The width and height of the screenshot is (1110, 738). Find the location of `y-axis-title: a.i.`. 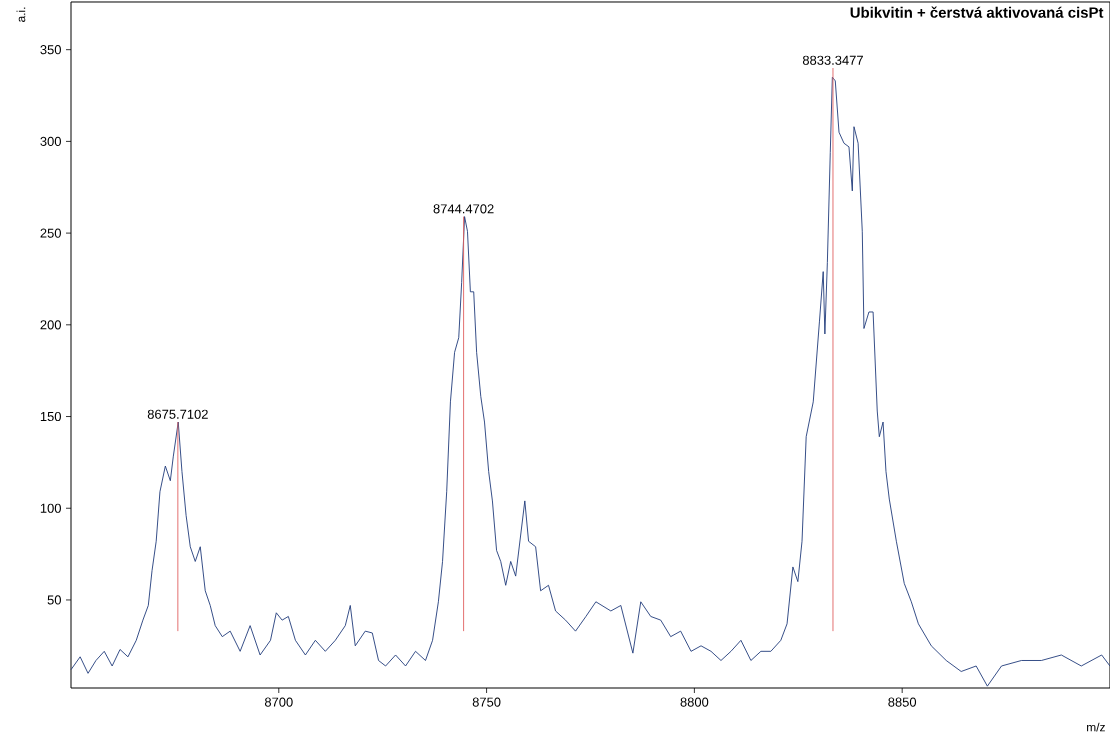

y-axis-title: a.i. is located at coordinates (21, 14).